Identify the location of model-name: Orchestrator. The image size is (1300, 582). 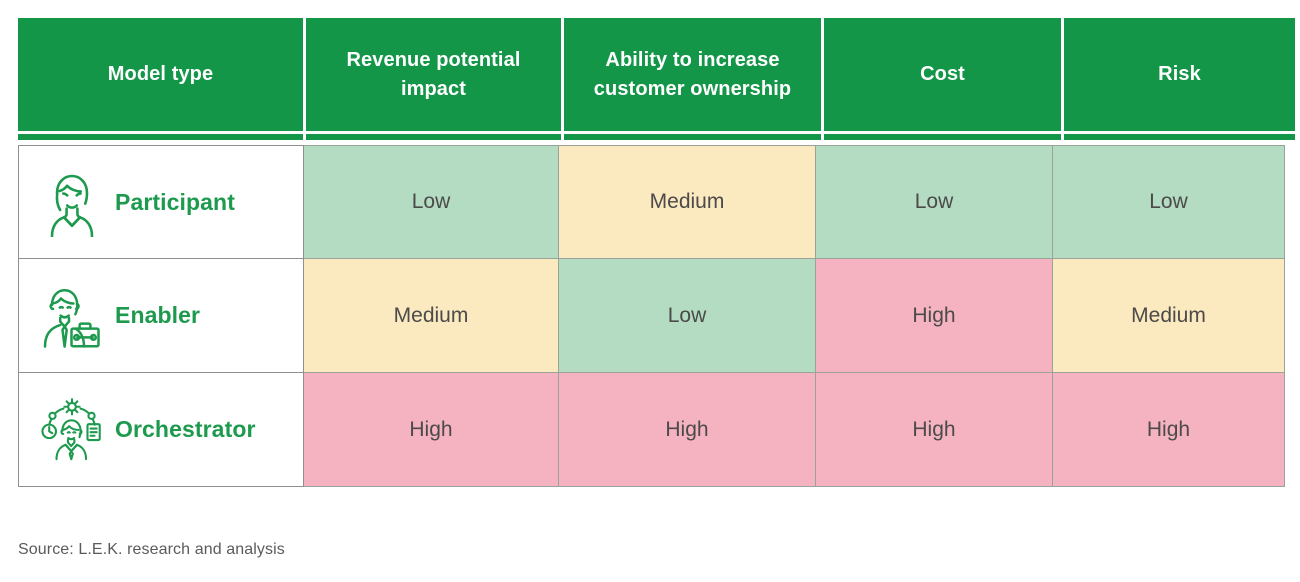
(185, 429).